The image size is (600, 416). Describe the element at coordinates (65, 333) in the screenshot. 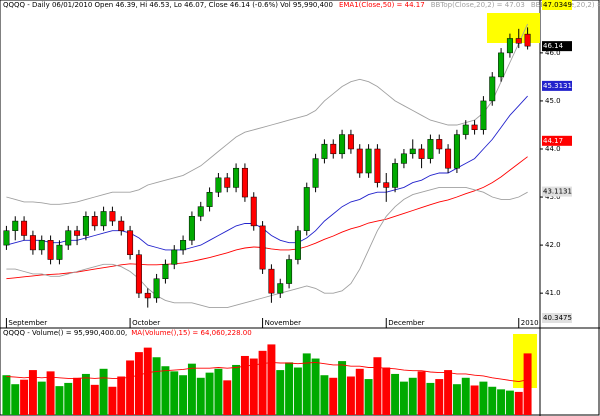

I see `title-text: QQQQ - Volume() = 95,990,400.00,` at that location.